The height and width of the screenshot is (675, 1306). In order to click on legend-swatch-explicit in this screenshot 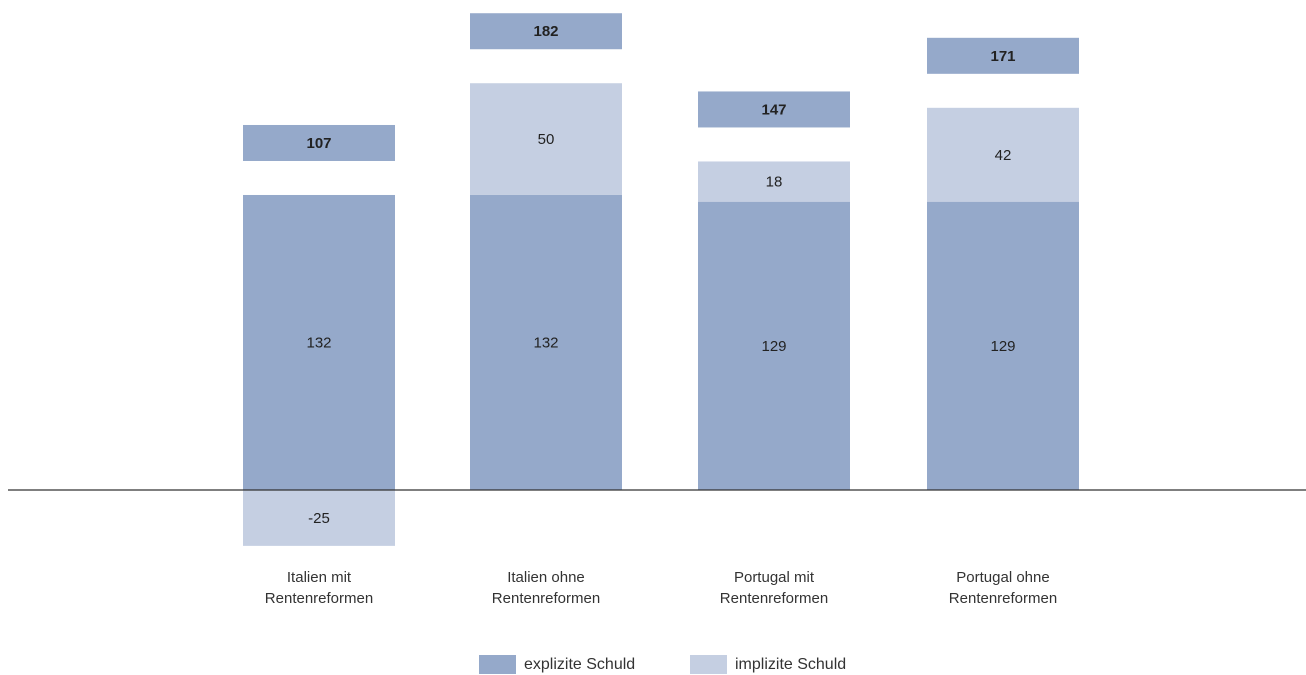, I will do `click(497, 664)`.